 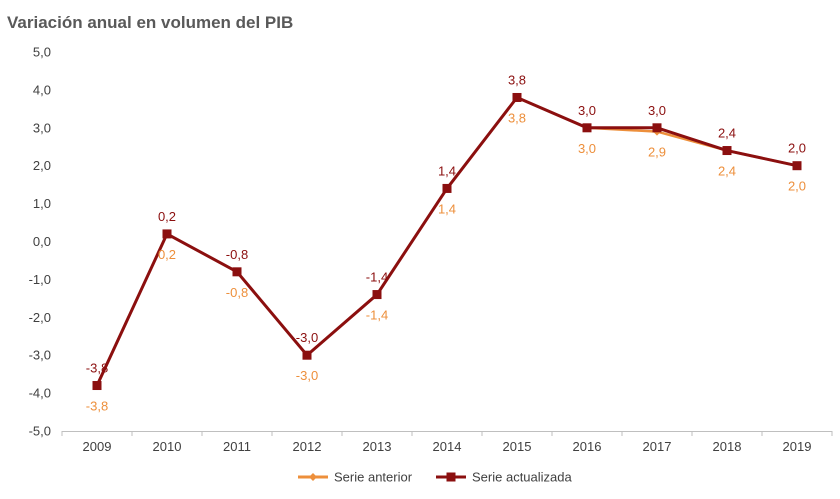 What do you see at coordinates (42, 52) in the screenshot?
I see `y-tick-label: 5,0` at bounding box center [42, 52].